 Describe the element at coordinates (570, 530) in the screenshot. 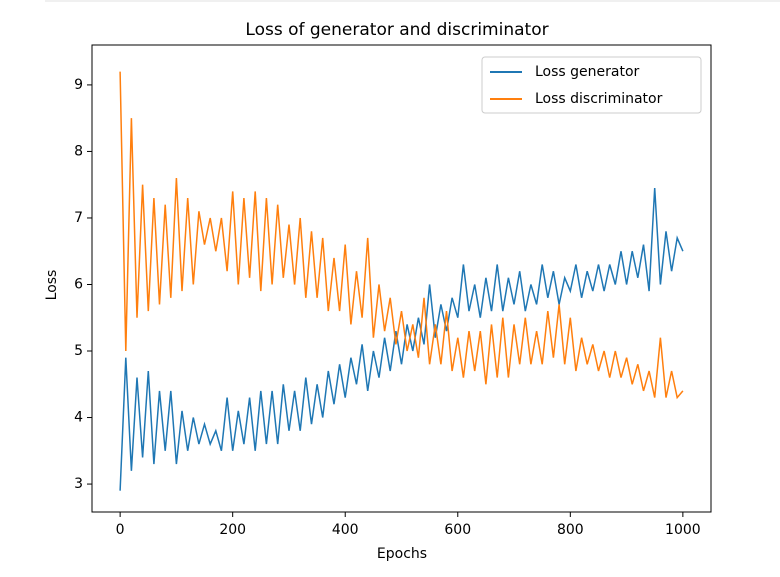

I see `x-tick-label: 800` at that location.